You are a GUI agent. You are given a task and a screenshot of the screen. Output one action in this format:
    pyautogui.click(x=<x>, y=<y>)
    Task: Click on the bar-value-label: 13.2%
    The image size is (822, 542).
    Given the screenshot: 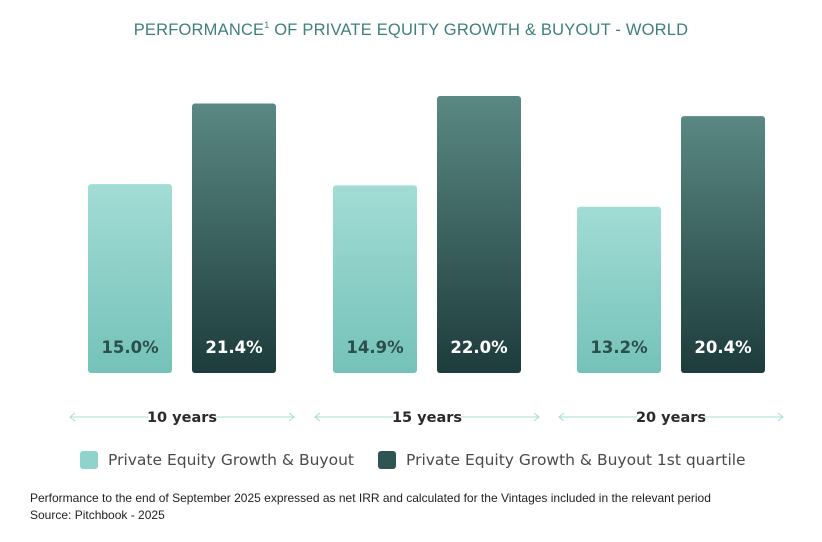 What is the action you would take?
    pyautogui.click(x=619, y=347)
    